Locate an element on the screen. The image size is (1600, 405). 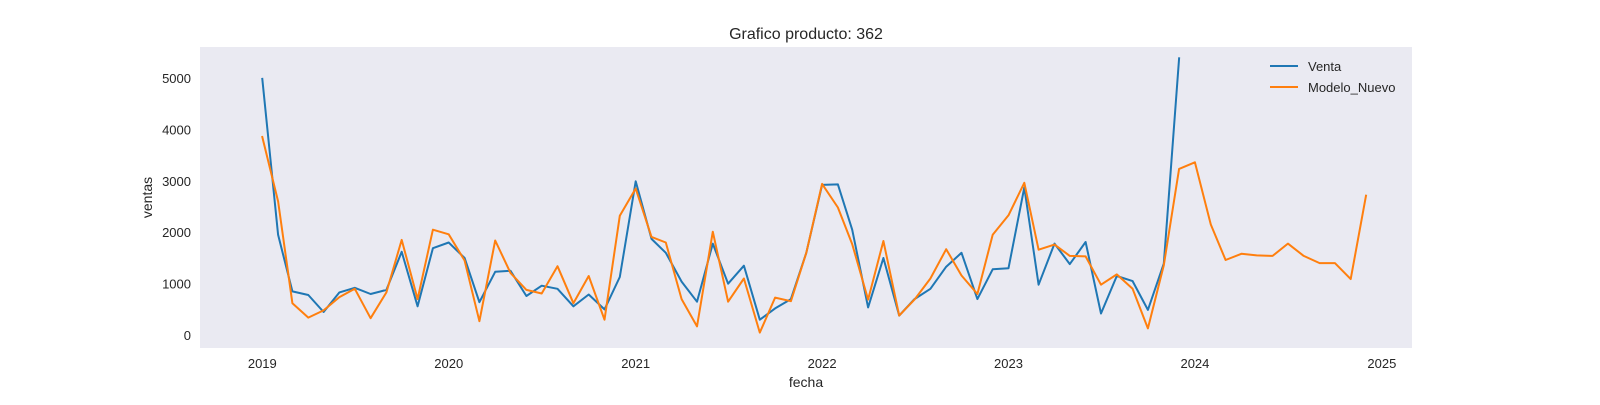
legend: Venta Modelo_Nuevo is located at coordinates (1332, 77).